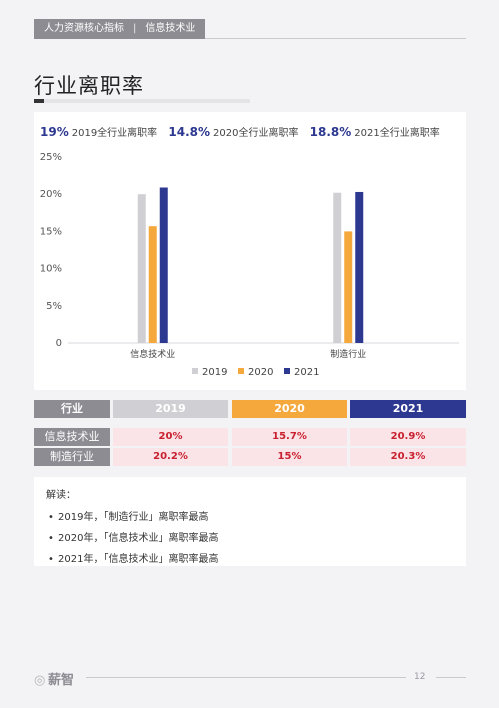 This screenshot has width=499, height=708. Describe the element at coordinates (189, 132) in the screenshot. I see `summary-value-2020: 14.8%` at that location.